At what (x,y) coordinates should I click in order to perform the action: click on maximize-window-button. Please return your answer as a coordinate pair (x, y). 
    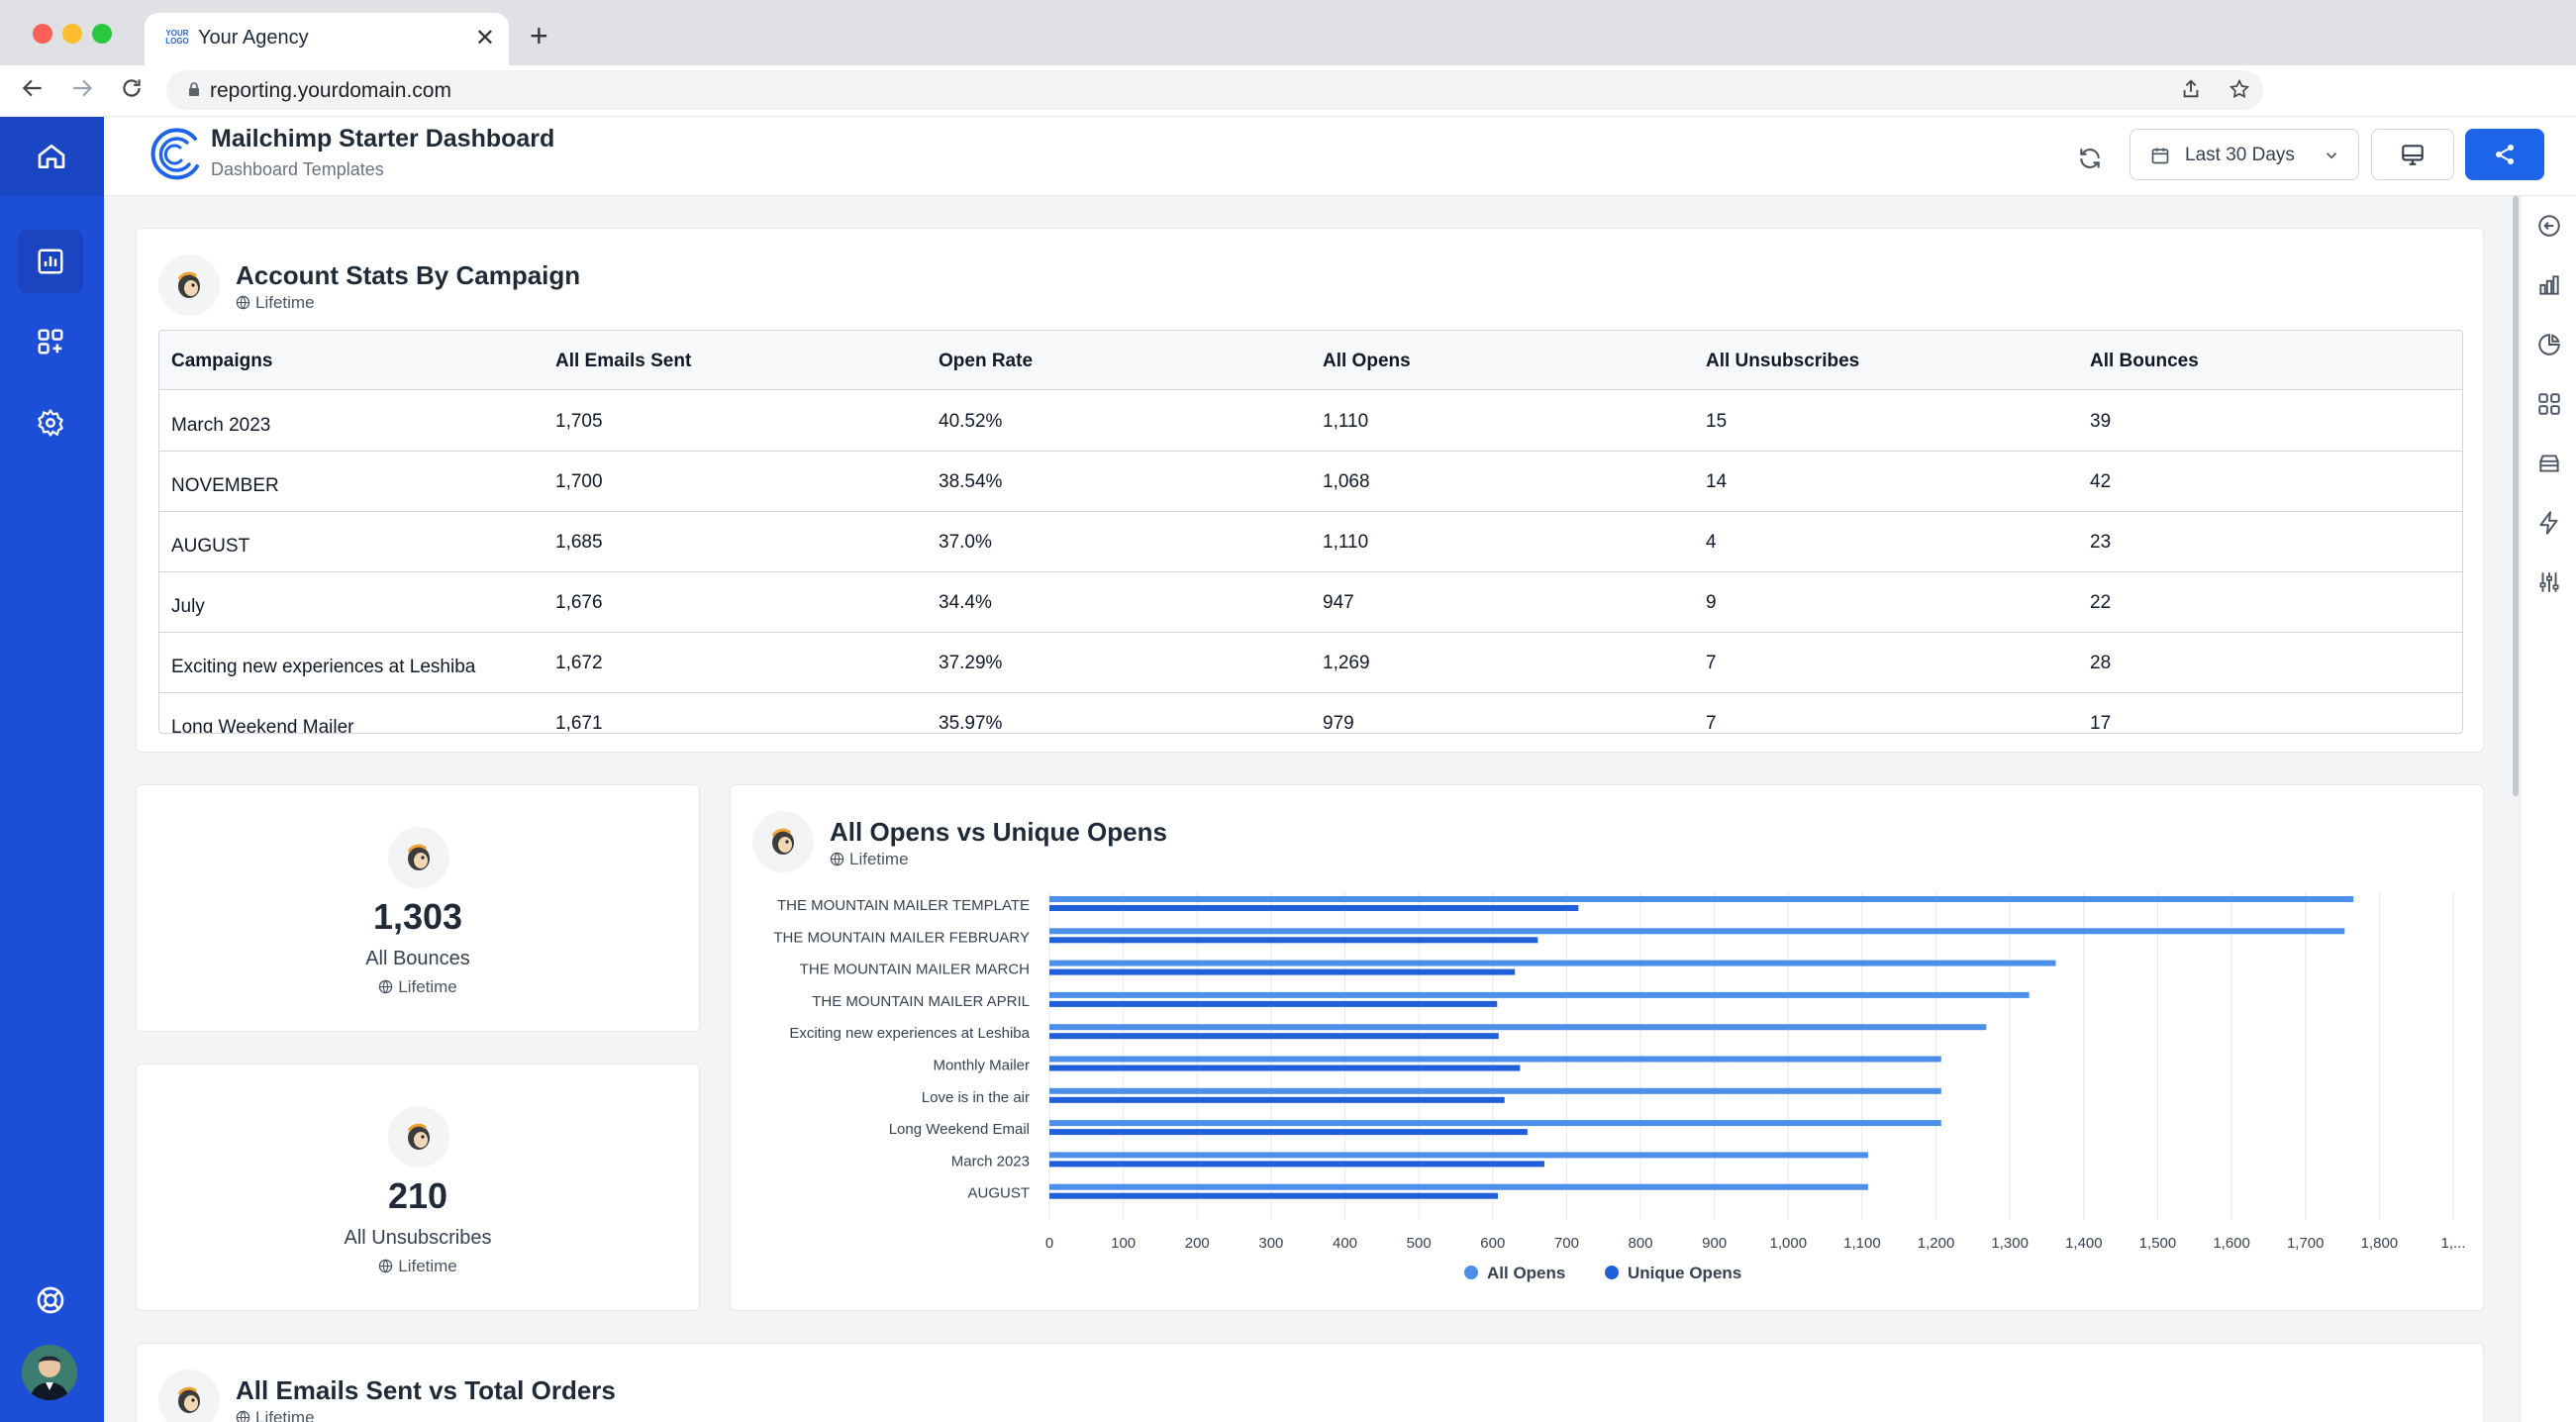
    Looking at the image, I should click on (102, 34).